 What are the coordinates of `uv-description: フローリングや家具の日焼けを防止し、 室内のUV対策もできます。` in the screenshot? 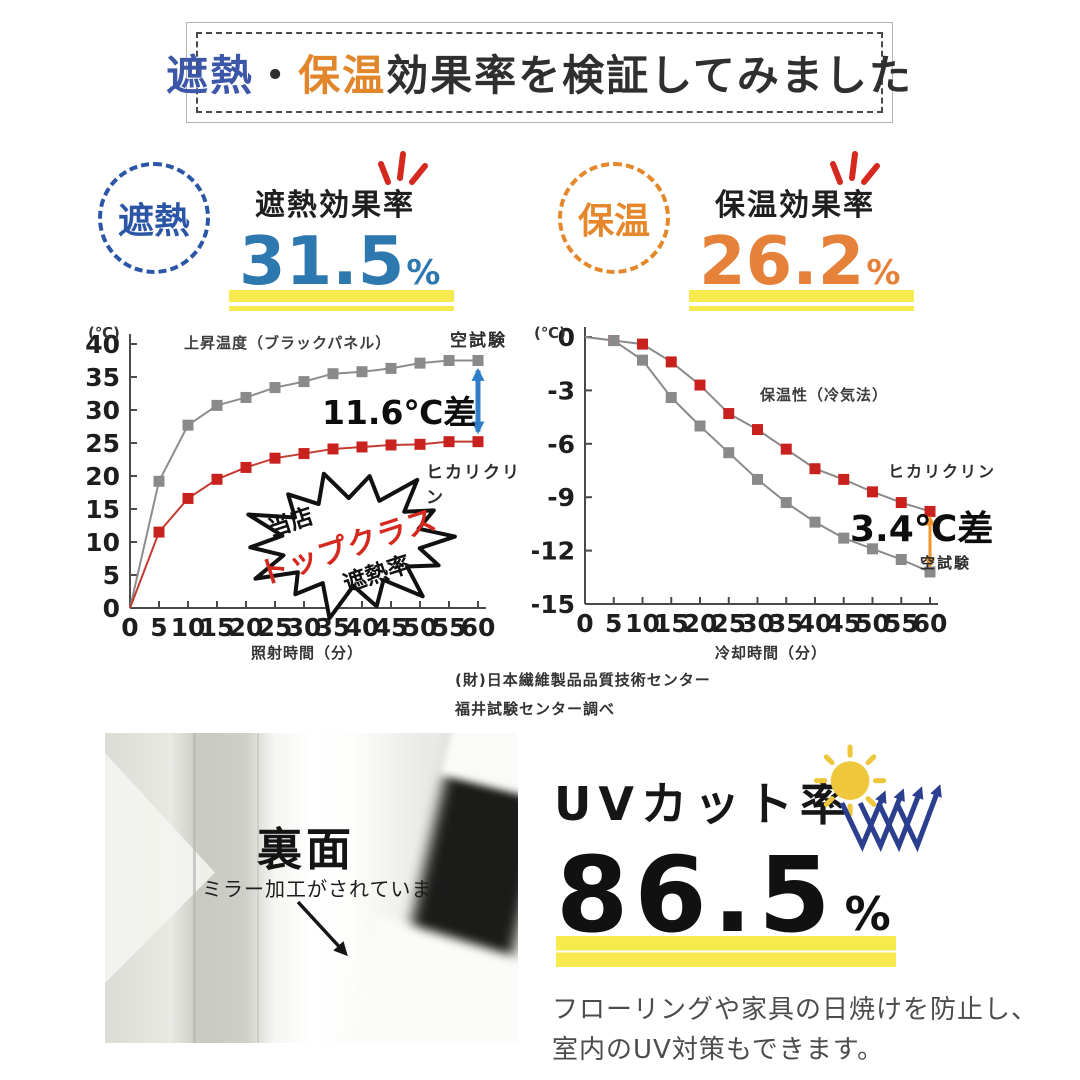 It's located at (795, 1030).